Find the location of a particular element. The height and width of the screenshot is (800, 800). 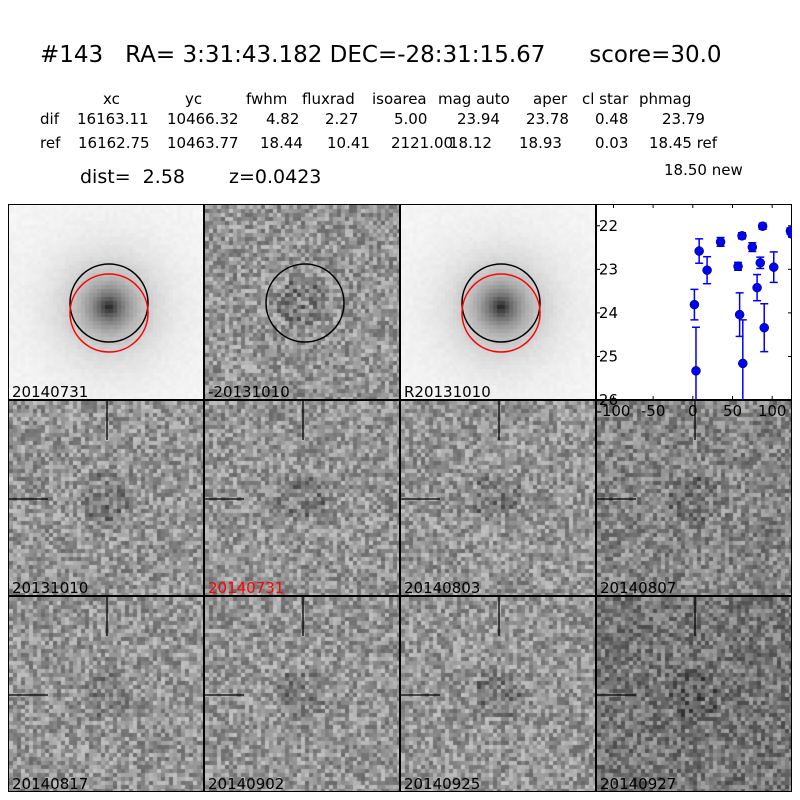

row-value: 10466.32 is located at coordinates (203, 119).